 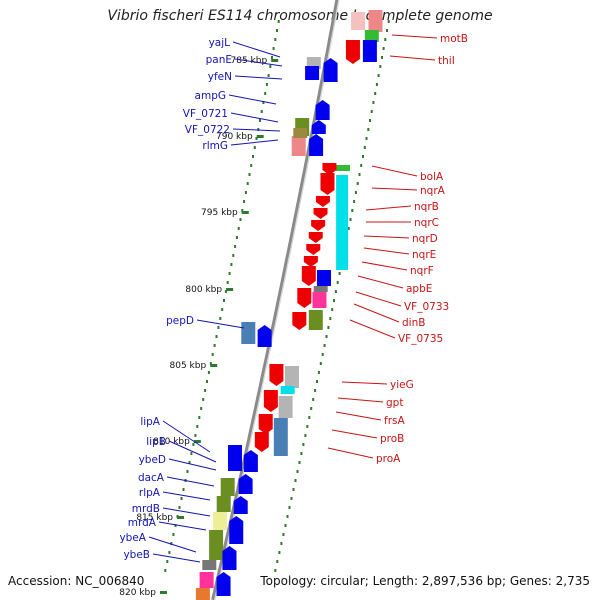 What do you see at coordinates (151, 478) in the screenshot?
I see `gene-label-dacA: dacA` at bounding box center [151, 478].